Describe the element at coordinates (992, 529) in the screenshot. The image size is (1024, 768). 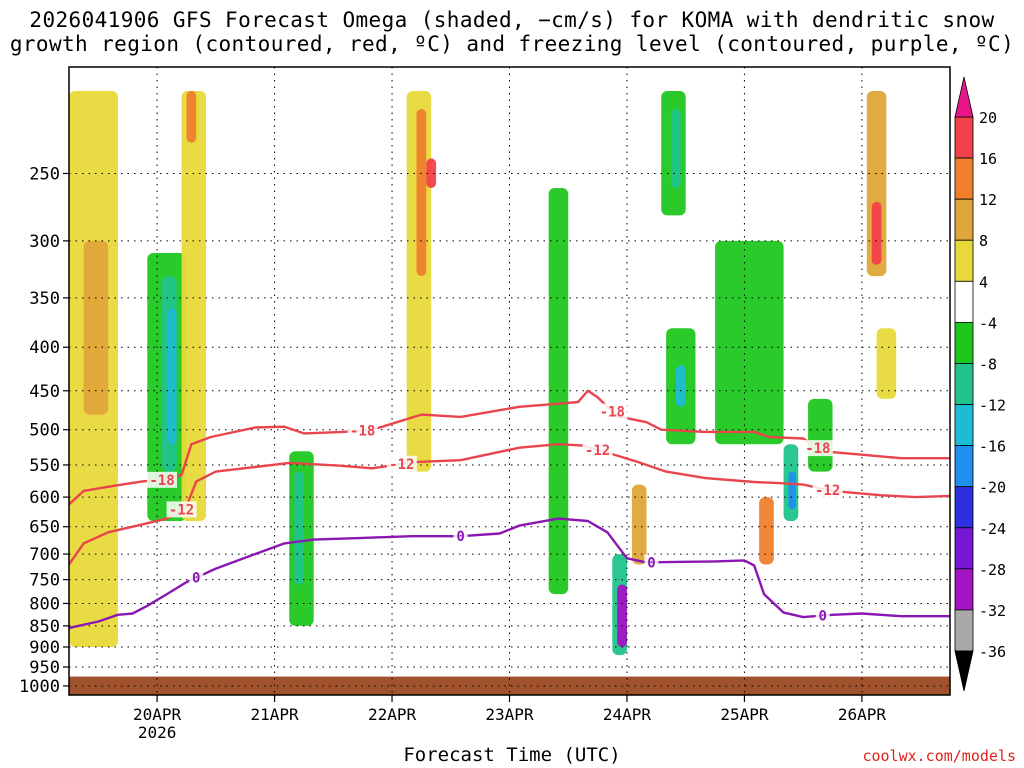
I see `colorbar-label-10: -24` at that location.